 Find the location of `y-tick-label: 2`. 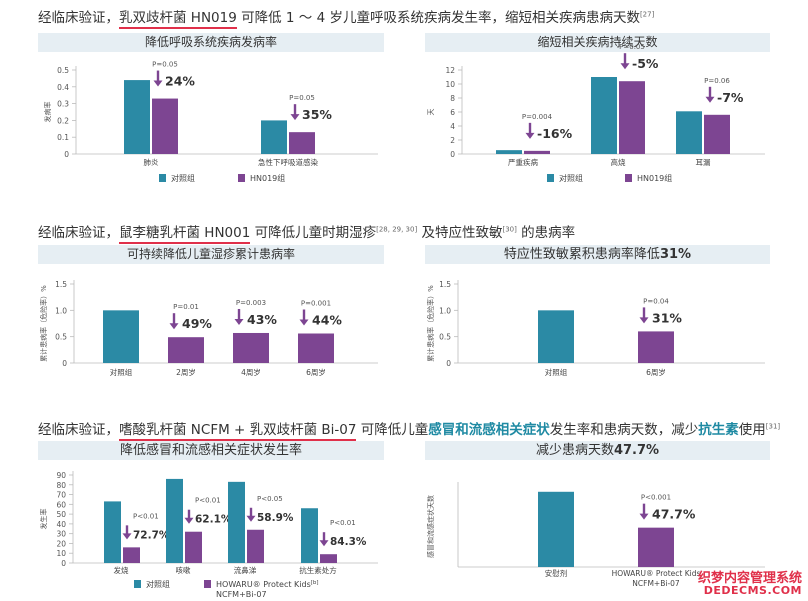

y-tick-label: 2 is located at coordinates (452, 140).